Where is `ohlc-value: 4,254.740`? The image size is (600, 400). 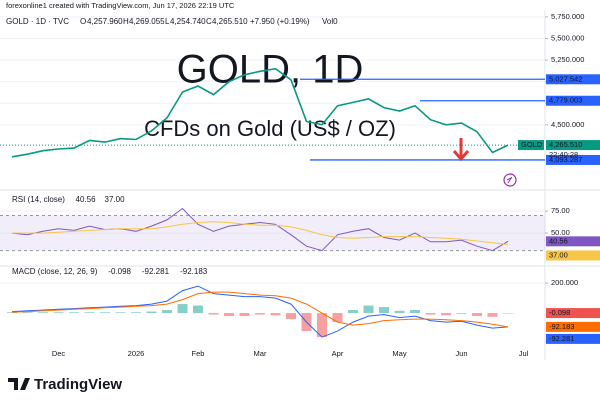
ohlc-value: 4,254.740 is located at coordinates (188, 21).